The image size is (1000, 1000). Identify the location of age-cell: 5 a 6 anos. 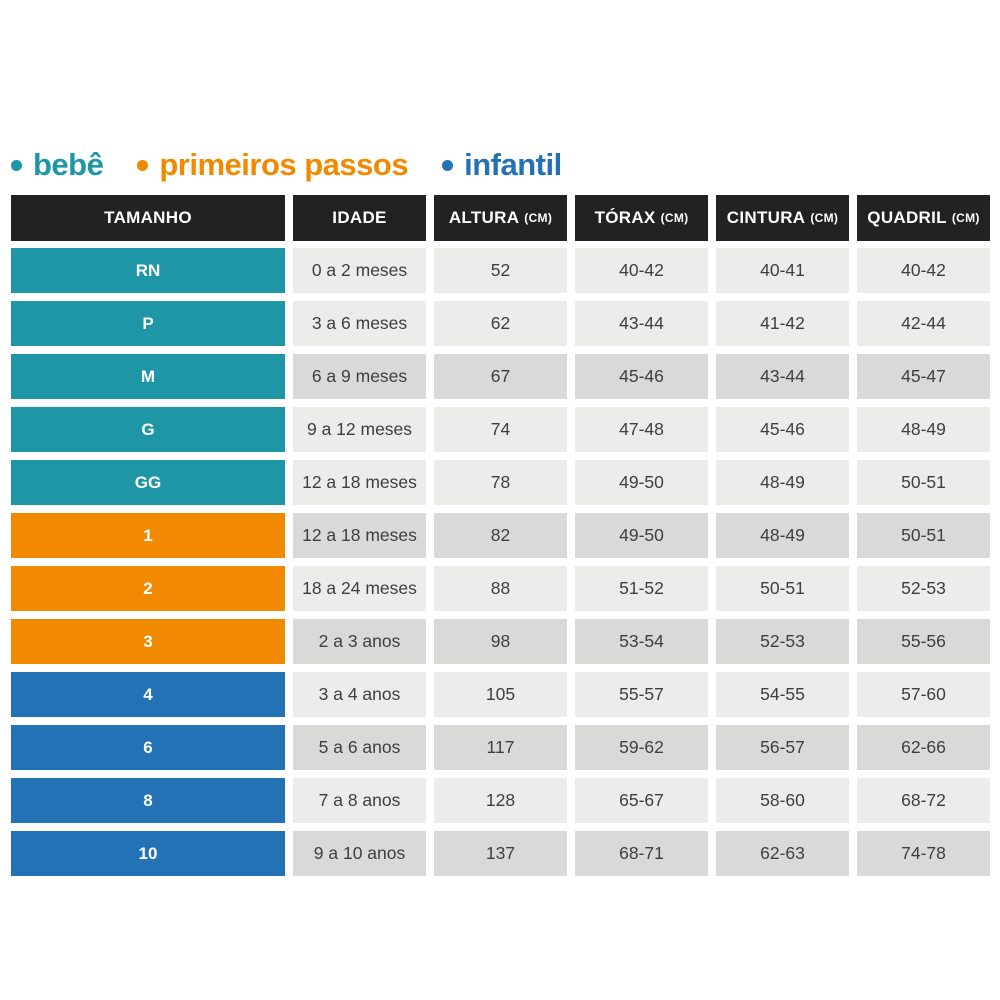
(359, 747).